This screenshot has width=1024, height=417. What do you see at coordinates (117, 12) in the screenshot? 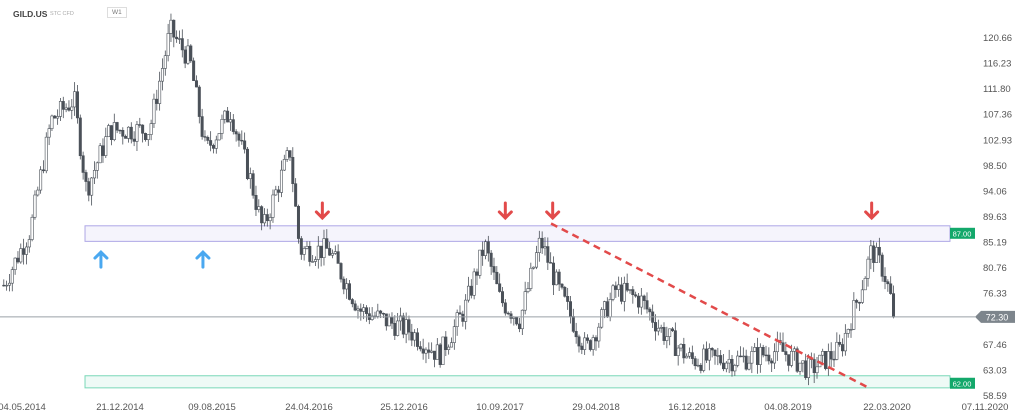
I see `timeframe-dropdown: W1` at bounding box center [117, 12].